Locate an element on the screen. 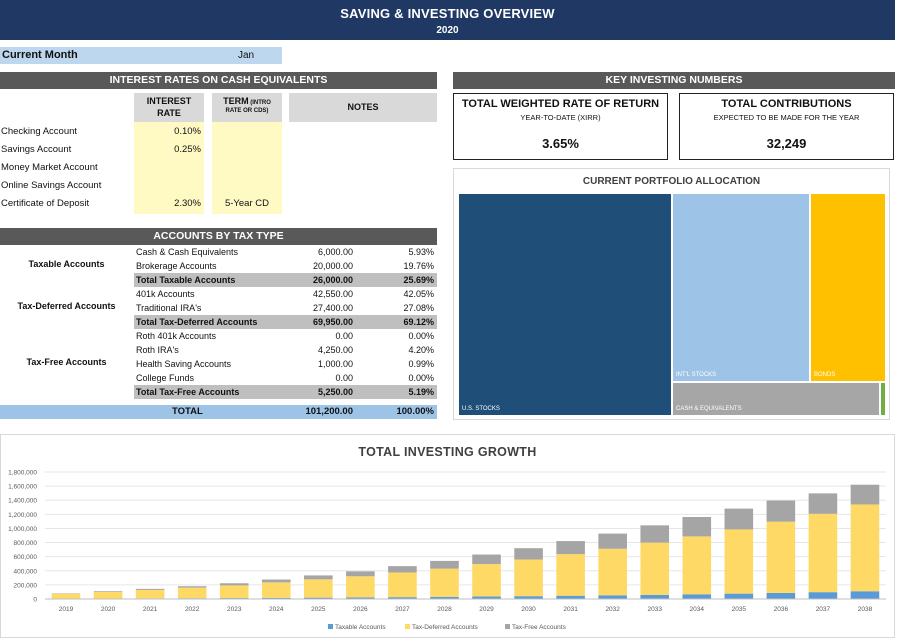  bar-taxable-accounts-2034 is located at coordinates (697, 596).